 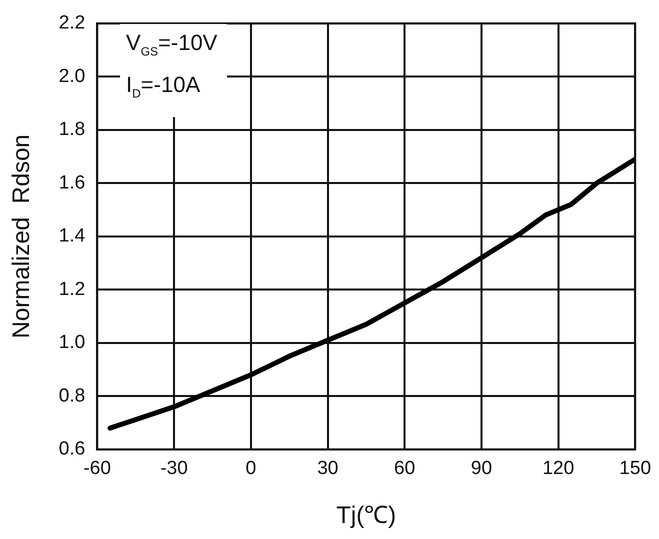 I want to click on y-tick-label: 1.4, so click(x=72, y=236).